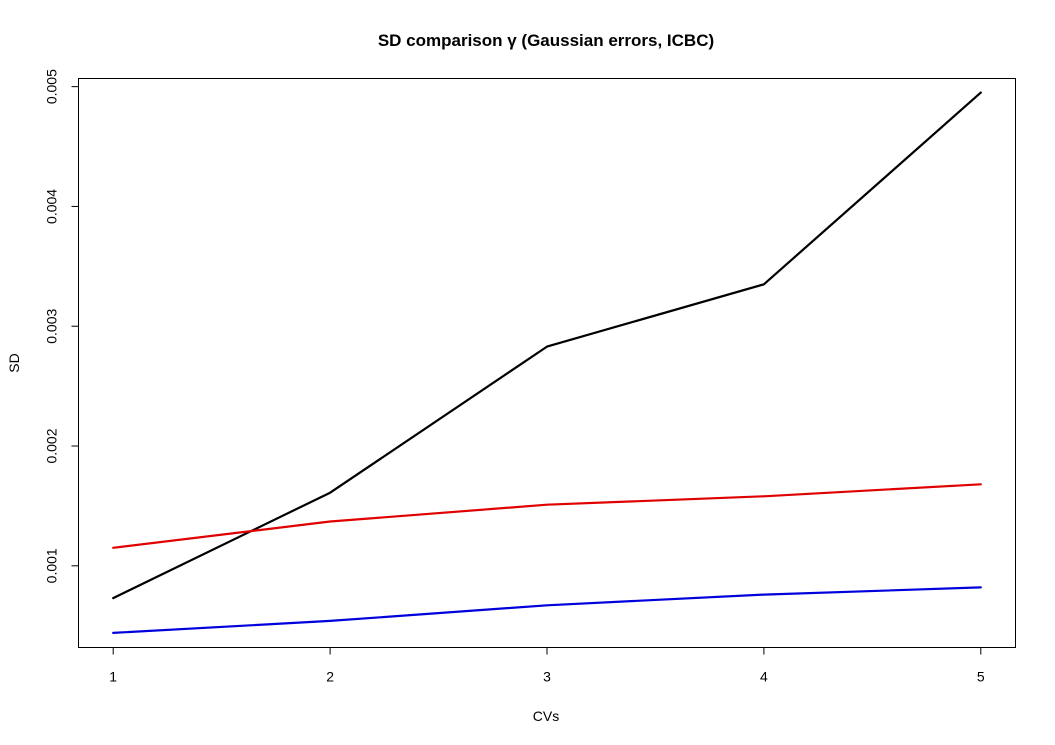  What do you see at coordinates (547, 677) in the screenshot?
I see `x-tick-label: 3` at bounding box center [547, 677].